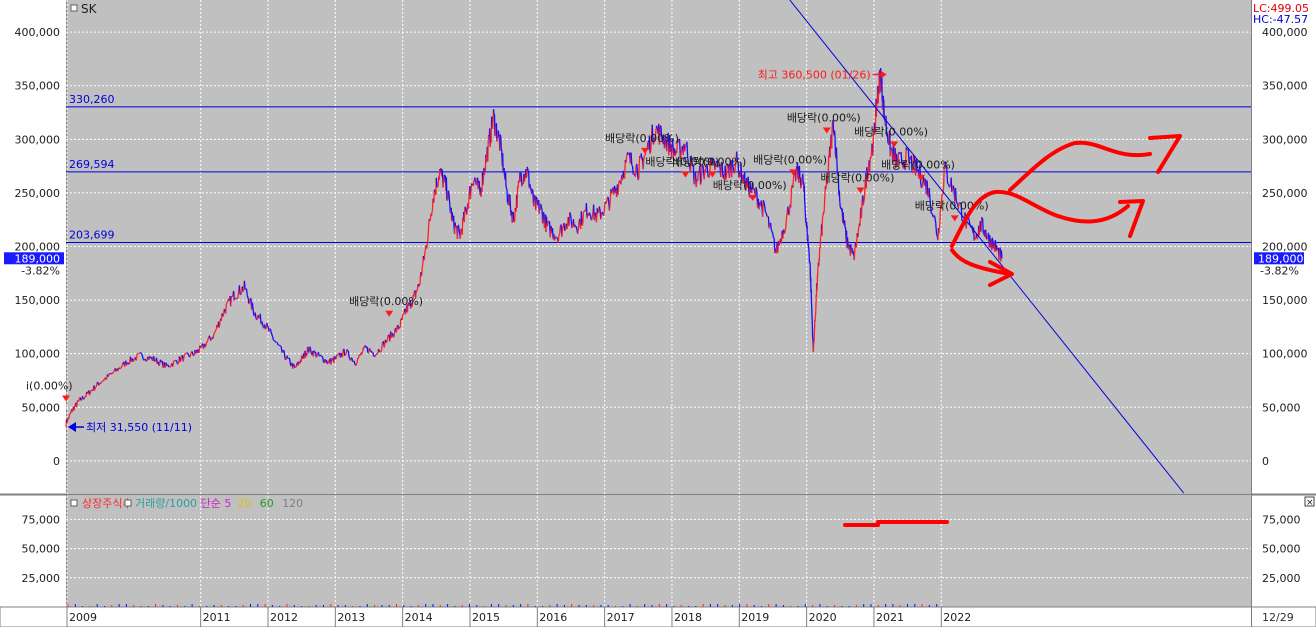 This screenshot has height=627, width=1316. Describe the element at coordinates (38, 258) in the screenshot. I see `current-price-label-left: 189,000` at that location.